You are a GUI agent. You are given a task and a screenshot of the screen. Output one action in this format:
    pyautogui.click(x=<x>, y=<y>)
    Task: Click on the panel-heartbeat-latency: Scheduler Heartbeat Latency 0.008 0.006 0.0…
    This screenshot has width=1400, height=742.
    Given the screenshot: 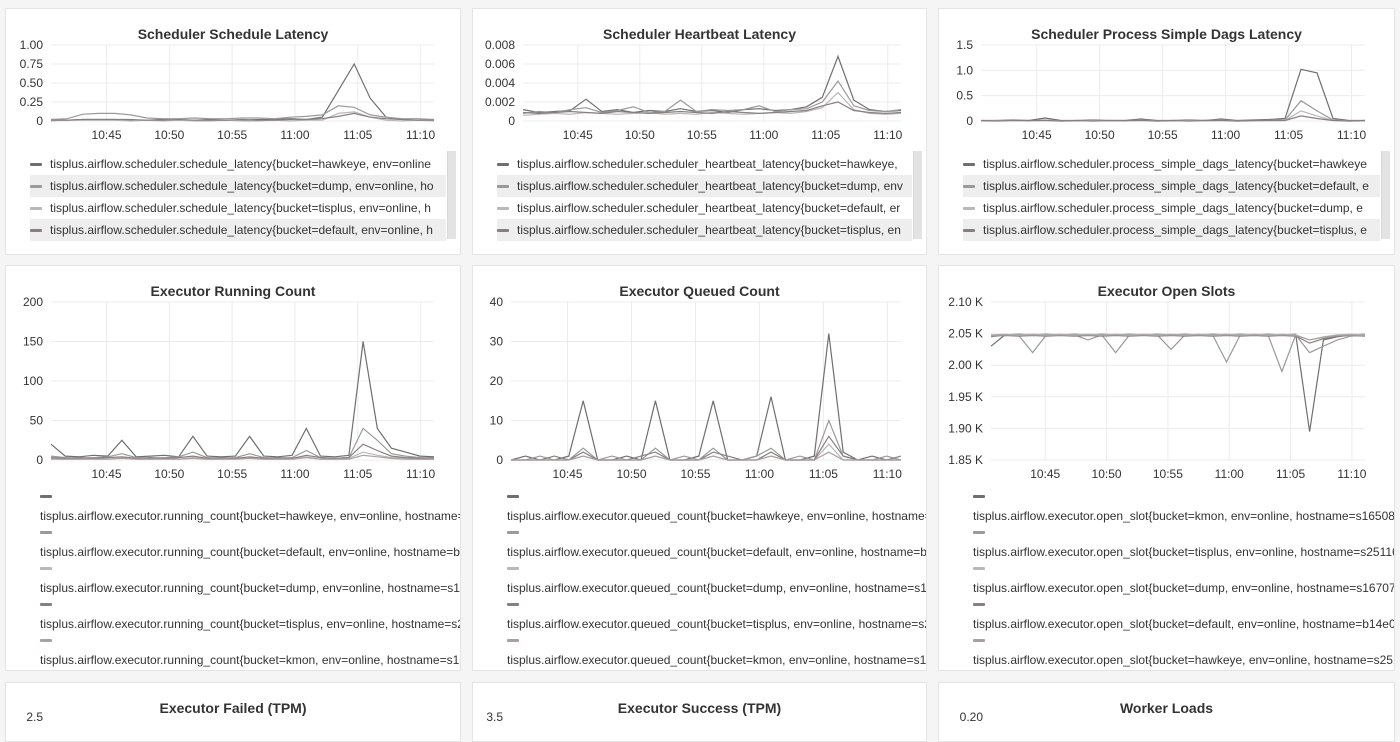 What is the action you would take?
    pyautogui.click(x=699, y=131)
    